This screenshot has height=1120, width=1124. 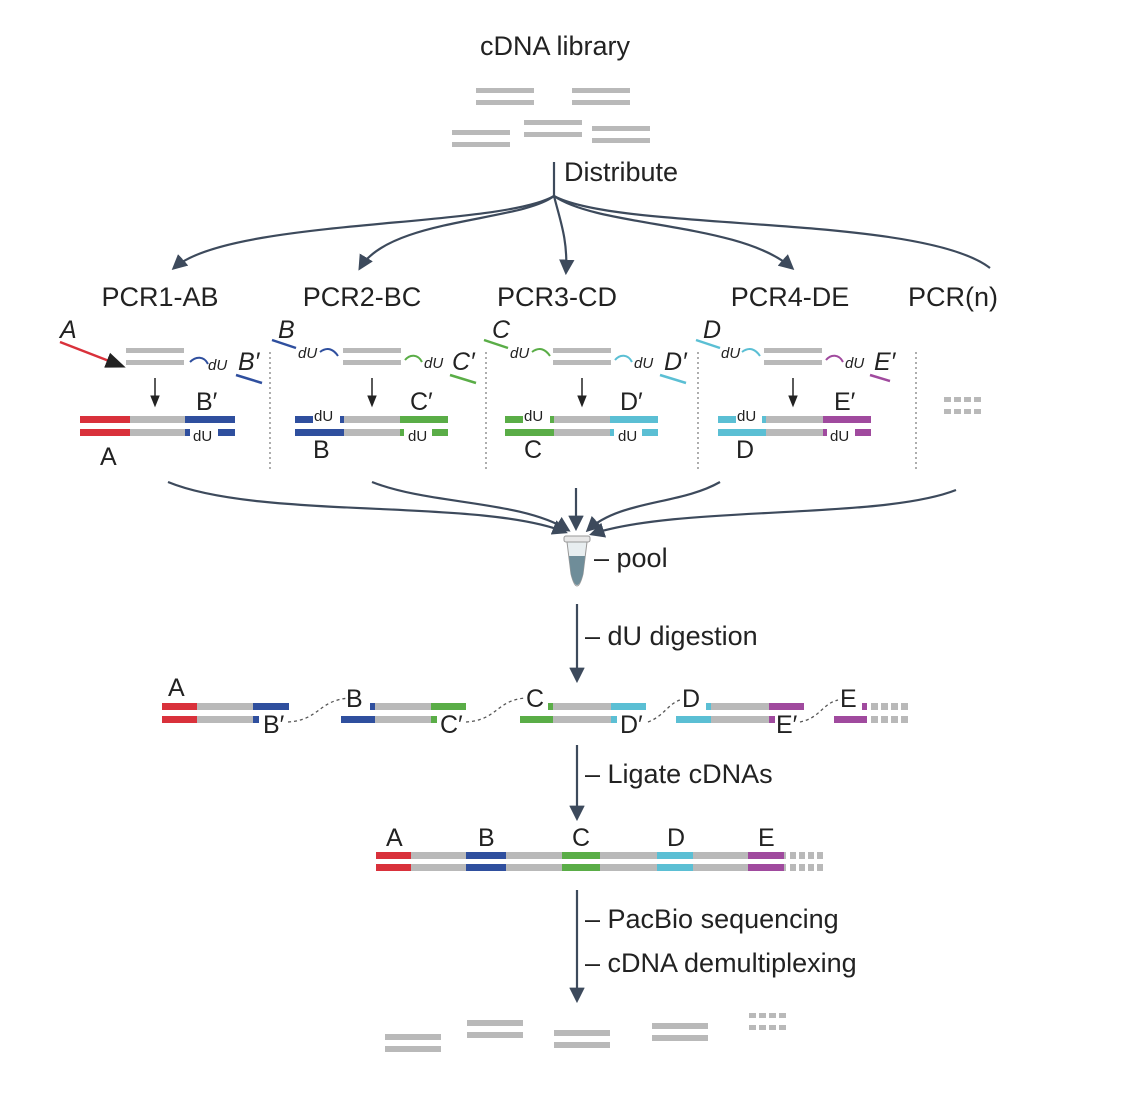 What do you see at coordinates (486, 838) in the screenshot?
I see `concat-b-label: B` at bounding box center [486, 838].